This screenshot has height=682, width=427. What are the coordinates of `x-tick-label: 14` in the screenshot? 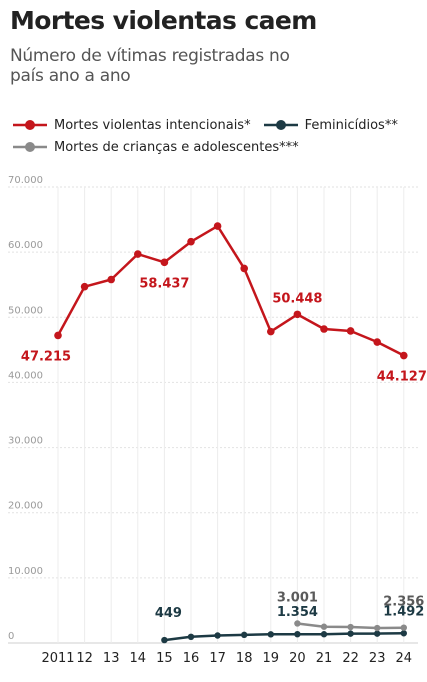 It's located at (138, 658).